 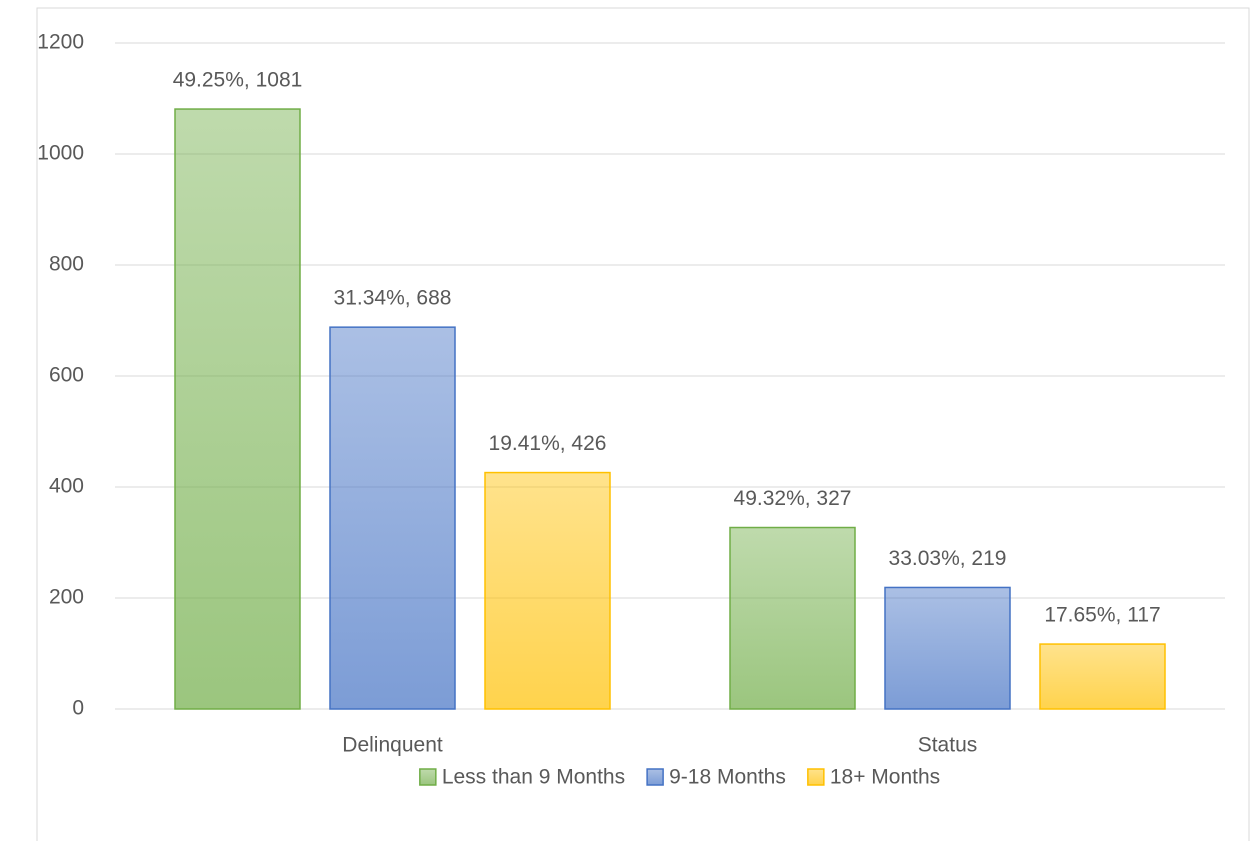 I want to click on legend-item: Less than 9 Months, so click(x=522, y=777).